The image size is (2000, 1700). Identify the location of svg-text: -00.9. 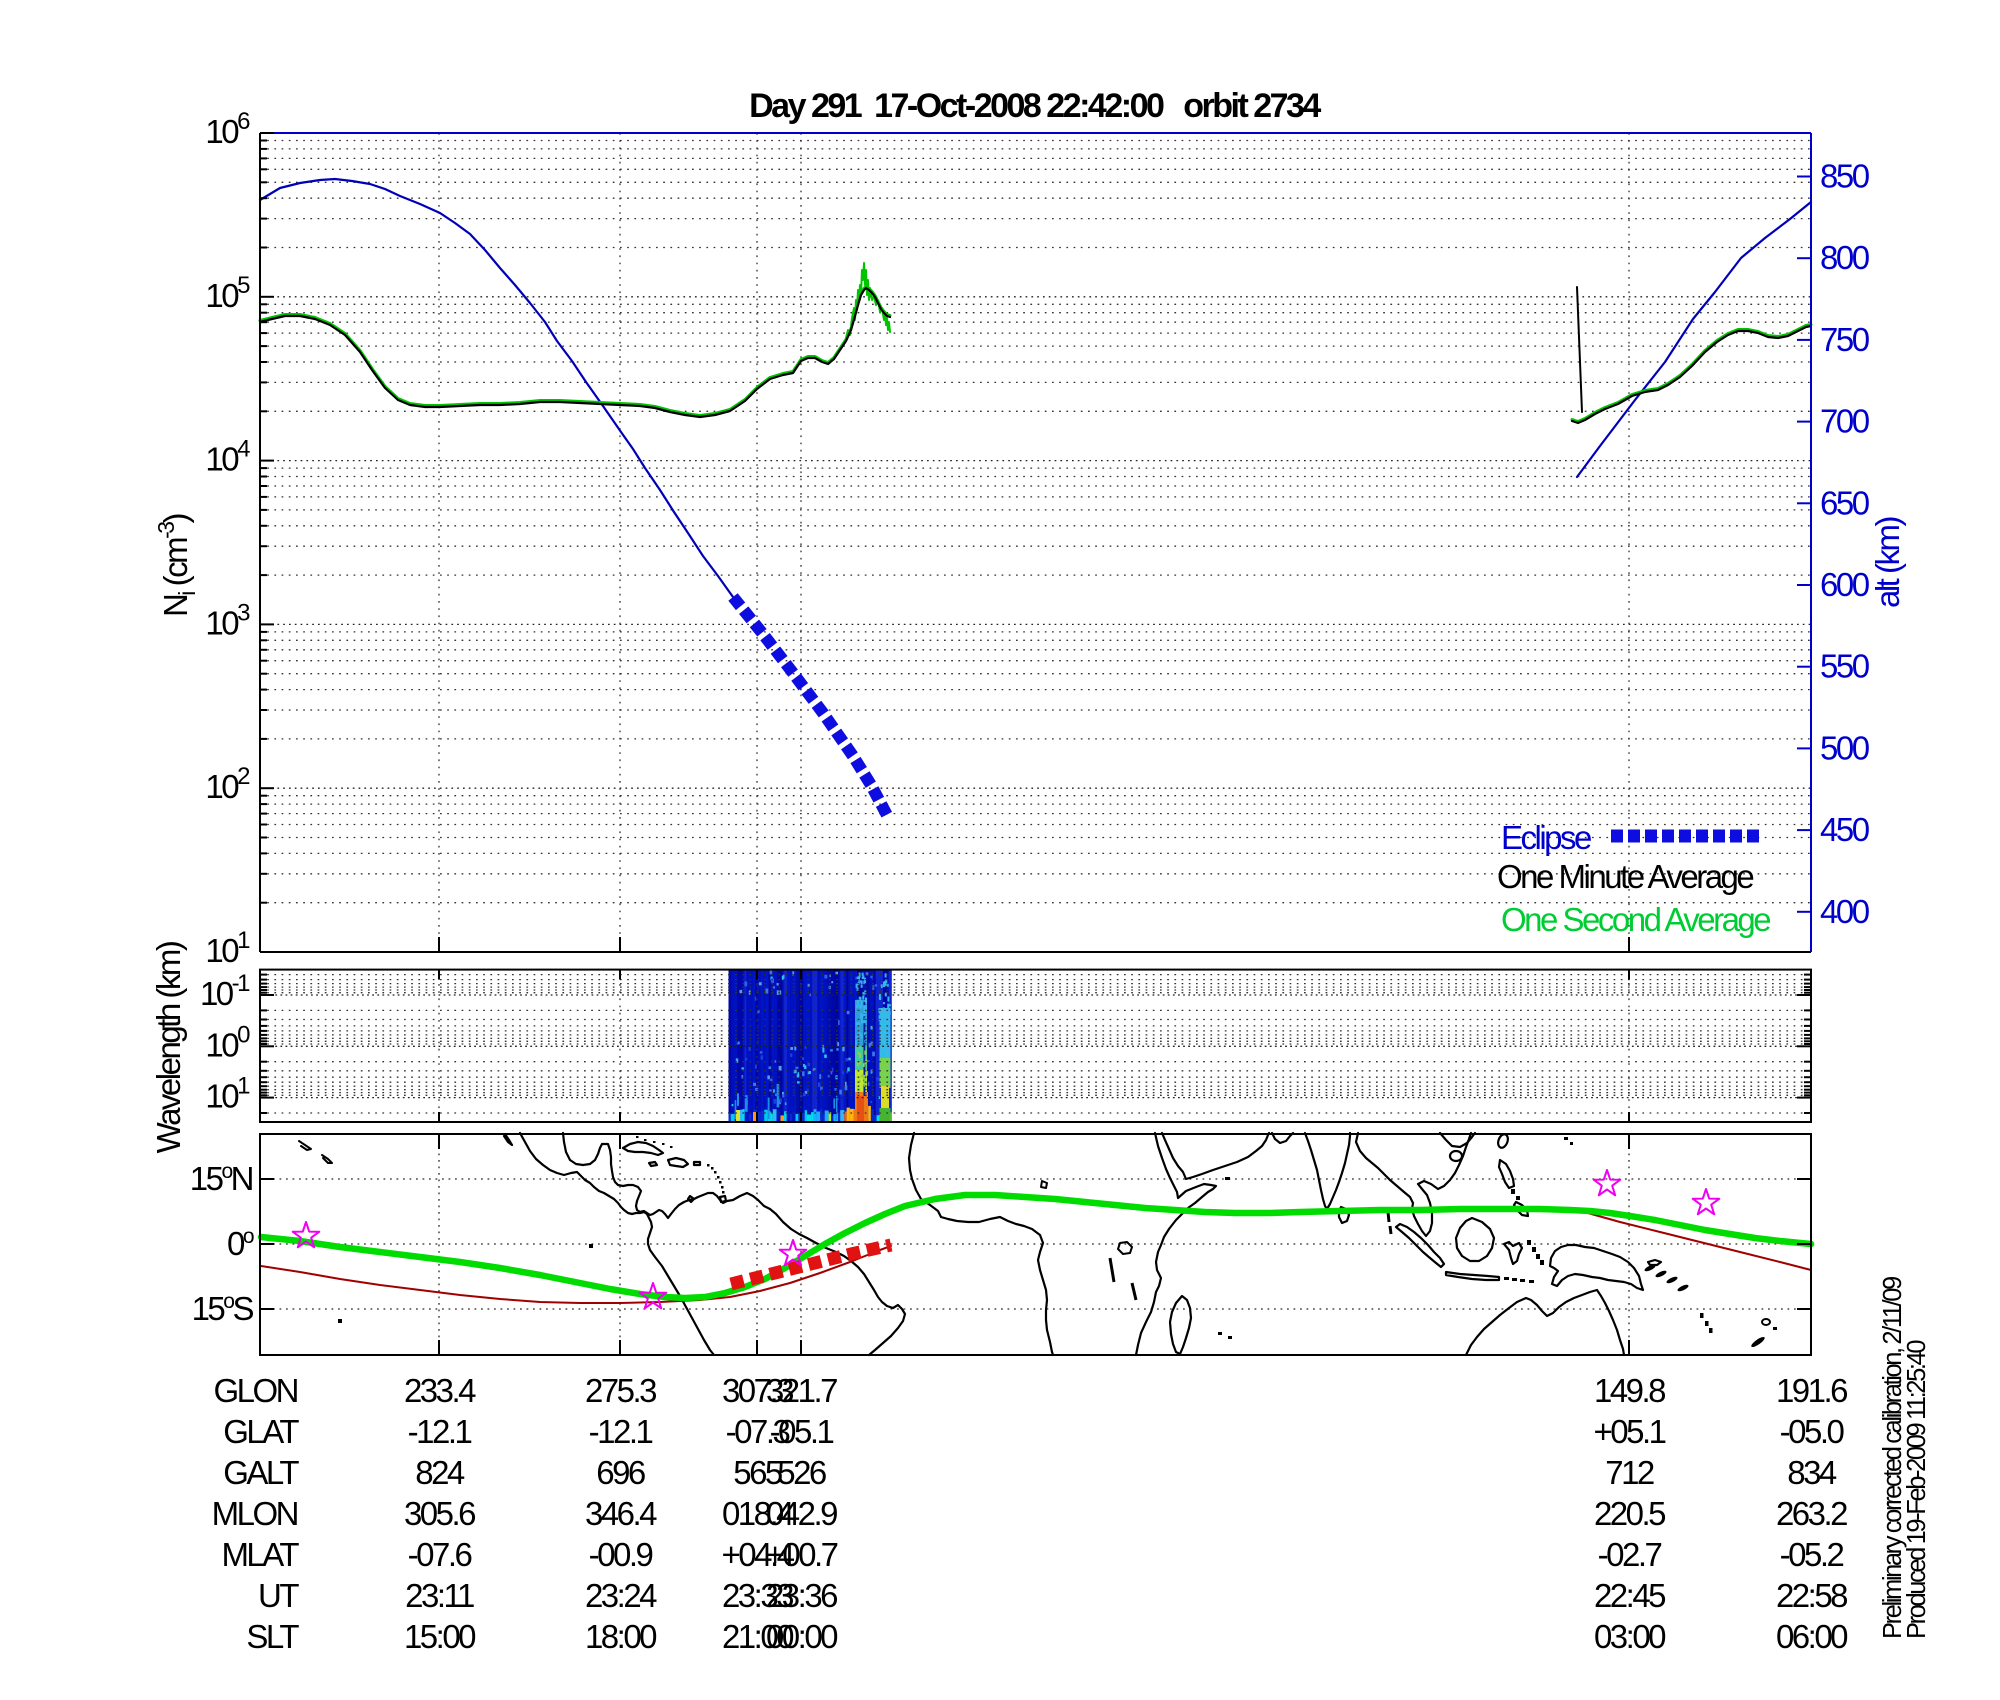
(621, 1554).